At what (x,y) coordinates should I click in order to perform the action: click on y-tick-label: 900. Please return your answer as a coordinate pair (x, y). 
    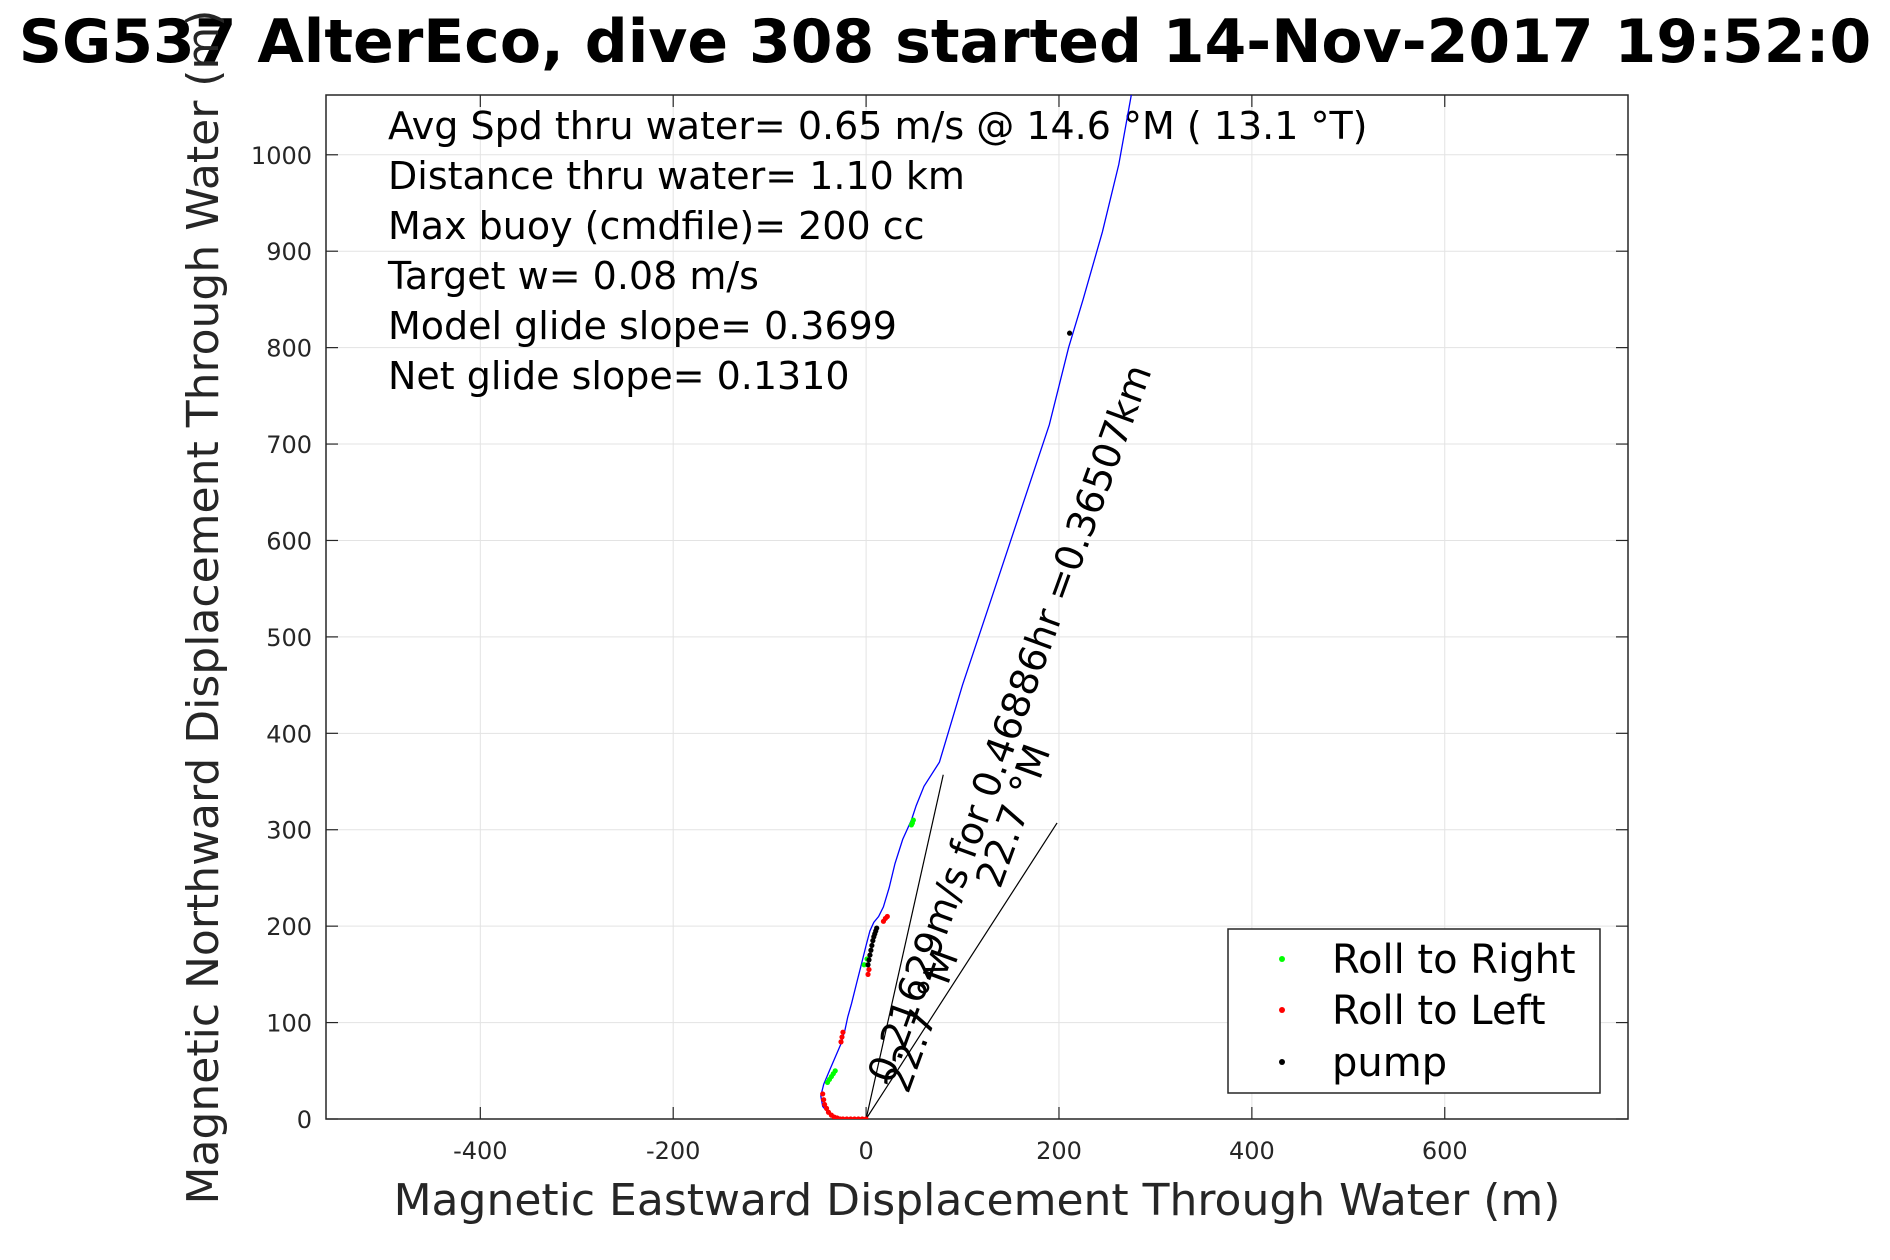
    Looking at the image, I should click on (289, 252).